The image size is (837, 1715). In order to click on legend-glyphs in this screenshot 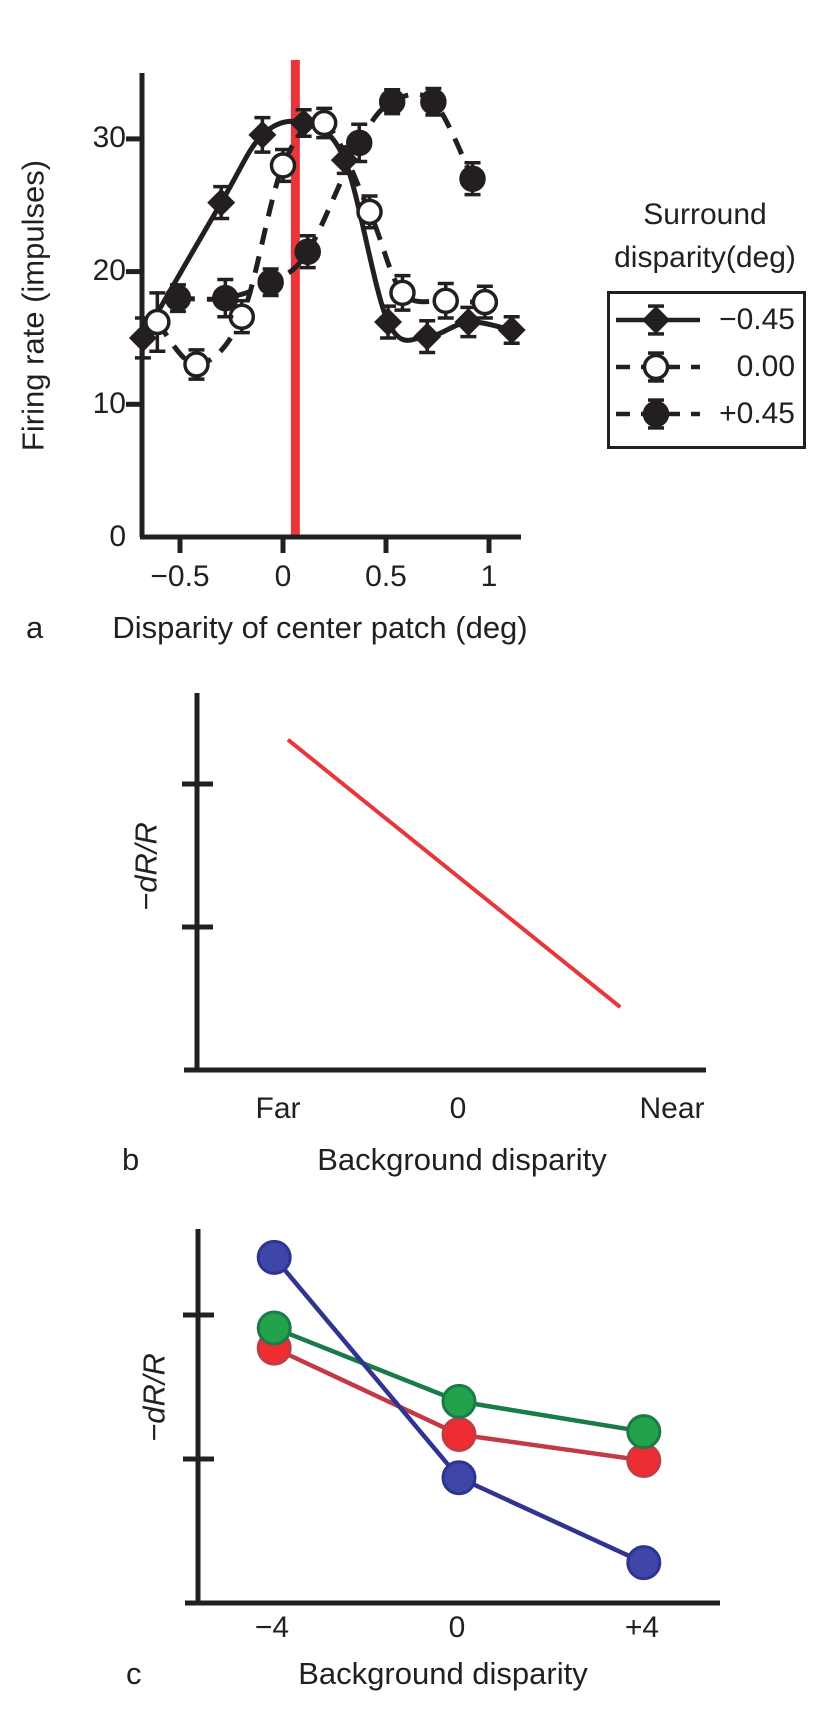, I will do `click(658, 367)`.